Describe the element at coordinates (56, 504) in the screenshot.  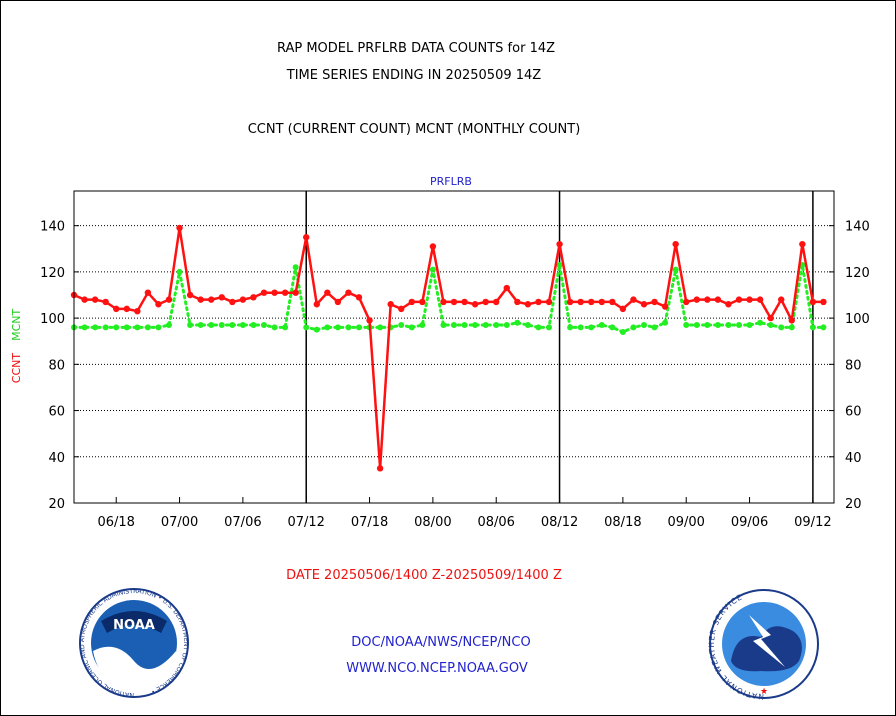
I see `y-tick-label-left: 20` at that location.